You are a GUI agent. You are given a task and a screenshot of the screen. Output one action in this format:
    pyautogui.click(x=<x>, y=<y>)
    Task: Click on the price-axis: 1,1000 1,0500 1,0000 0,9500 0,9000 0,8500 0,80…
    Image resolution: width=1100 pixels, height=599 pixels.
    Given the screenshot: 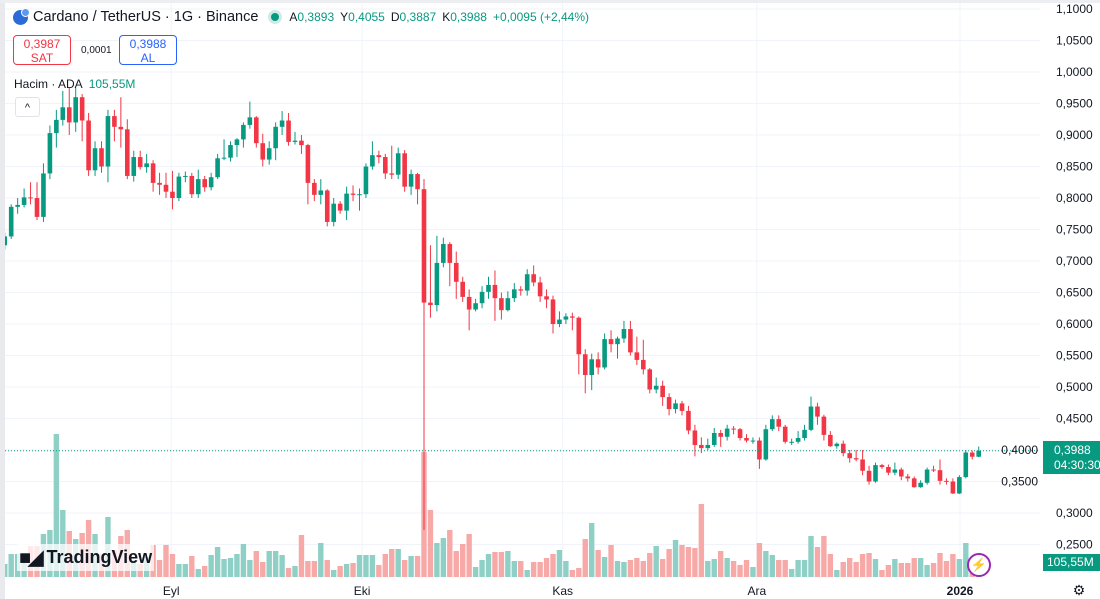 What is the action you would take?
    pyautogui.click(x=1047, y=277)
    